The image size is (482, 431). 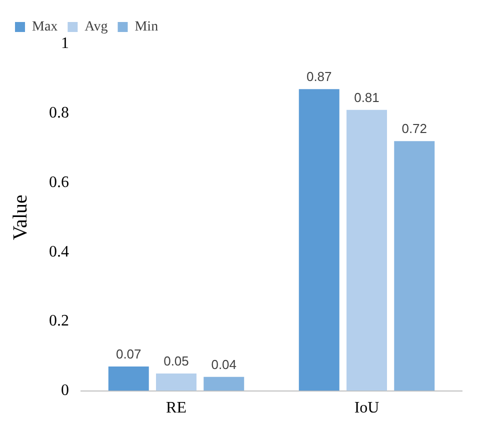 I want to click on data-label: 0.81, so click(x=367, y=97).